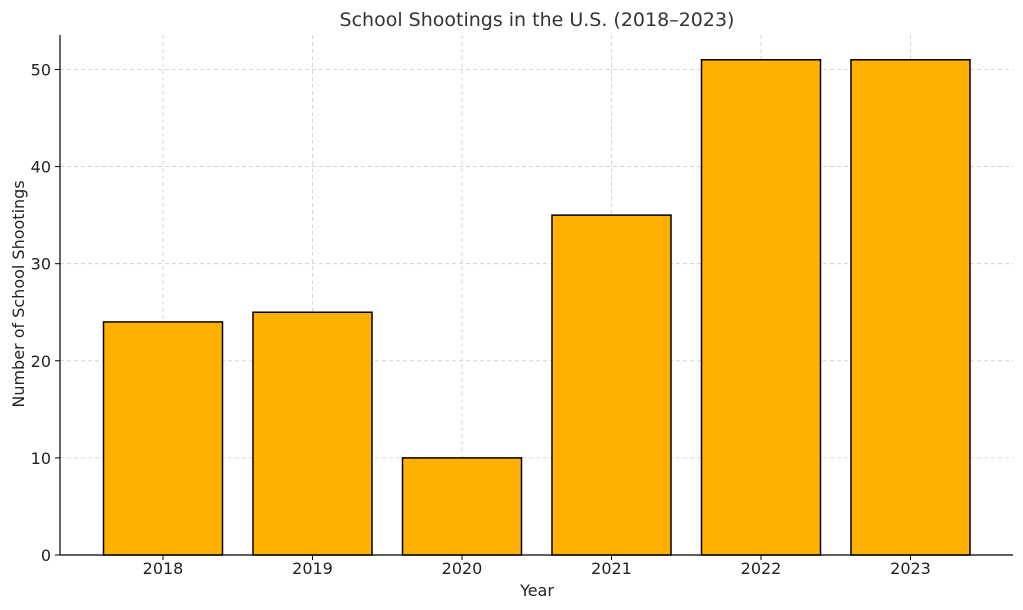  Describe the element at coordinates (536, 590) in the screenshot. I see `x-axis-label: Year` at that location.